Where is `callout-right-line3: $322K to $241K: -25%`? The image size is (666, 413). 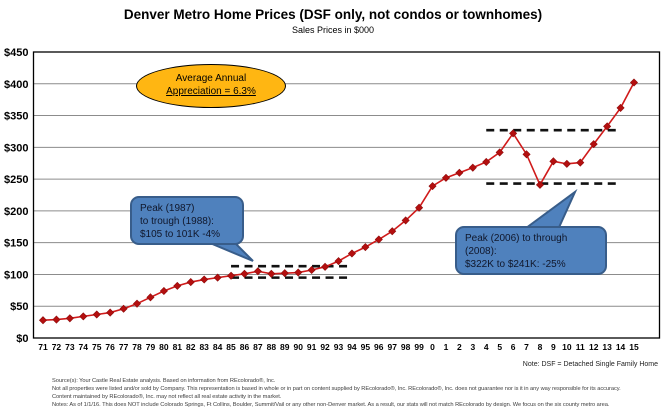 callout-right-line3: $322K to $241K: -25% is located at coordinates (515, 264).